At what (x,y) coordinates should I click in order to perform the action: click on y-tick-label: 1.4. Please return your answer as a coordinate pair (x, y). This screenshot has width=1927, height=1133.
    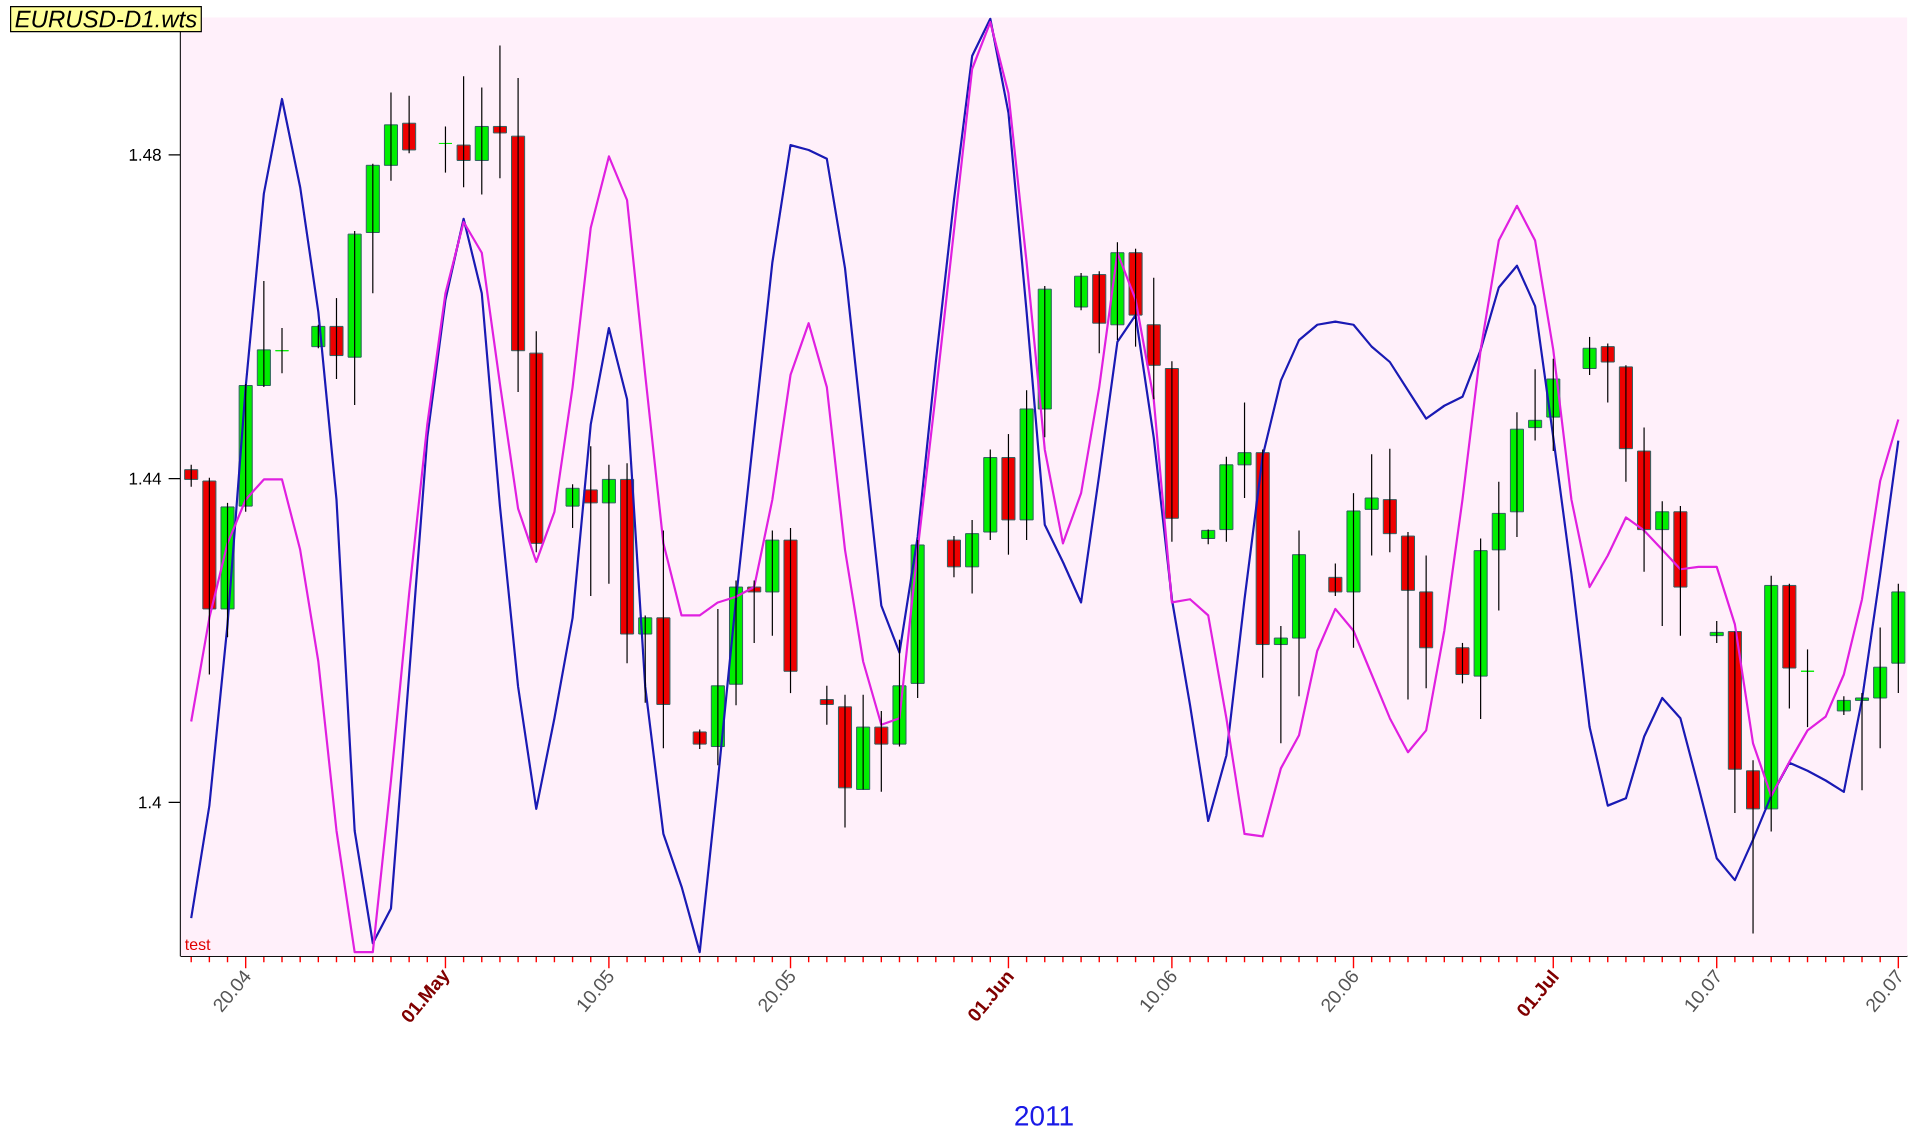
    Looking at the image, I should click on (150, 802).